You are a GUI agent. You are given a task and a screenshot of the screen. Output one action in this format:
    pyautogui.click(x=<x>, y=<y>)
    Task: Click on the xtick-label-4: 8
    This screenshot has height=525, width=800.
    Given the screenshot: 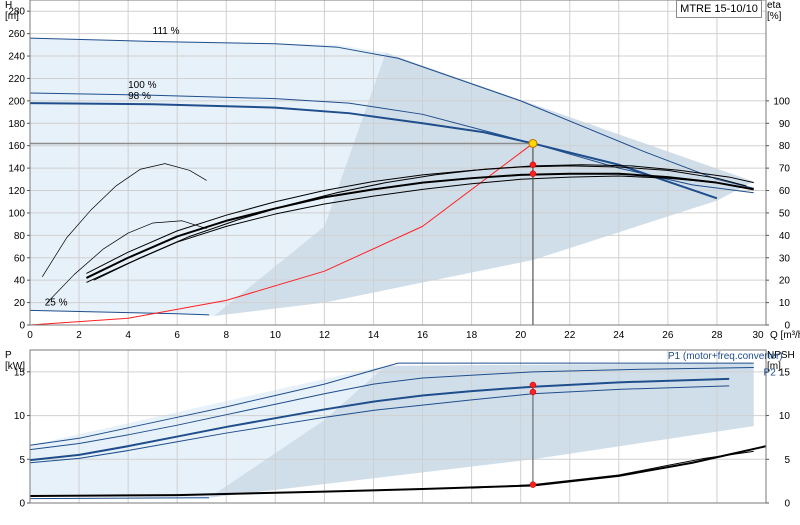 What is the action you would take?
    pyautogui.click(x=226, y=335)
    